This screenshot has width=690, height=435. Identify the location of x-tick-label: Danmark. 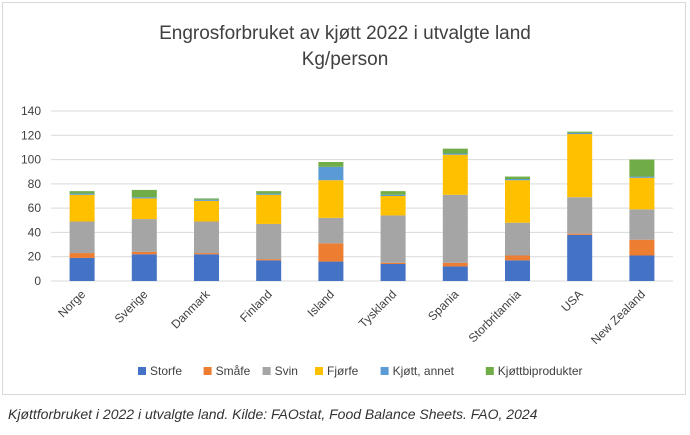
(190, 309).